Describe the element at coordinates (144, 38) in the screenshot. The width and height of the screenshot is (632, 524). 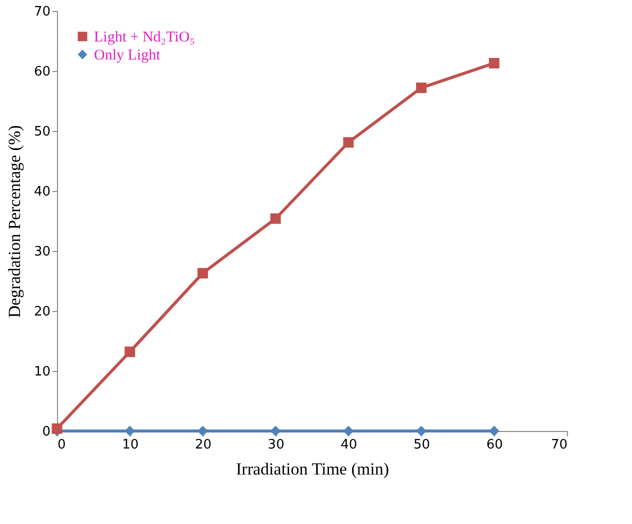
I see `legend-label: Light + Nd₂TiO₅` at that location.